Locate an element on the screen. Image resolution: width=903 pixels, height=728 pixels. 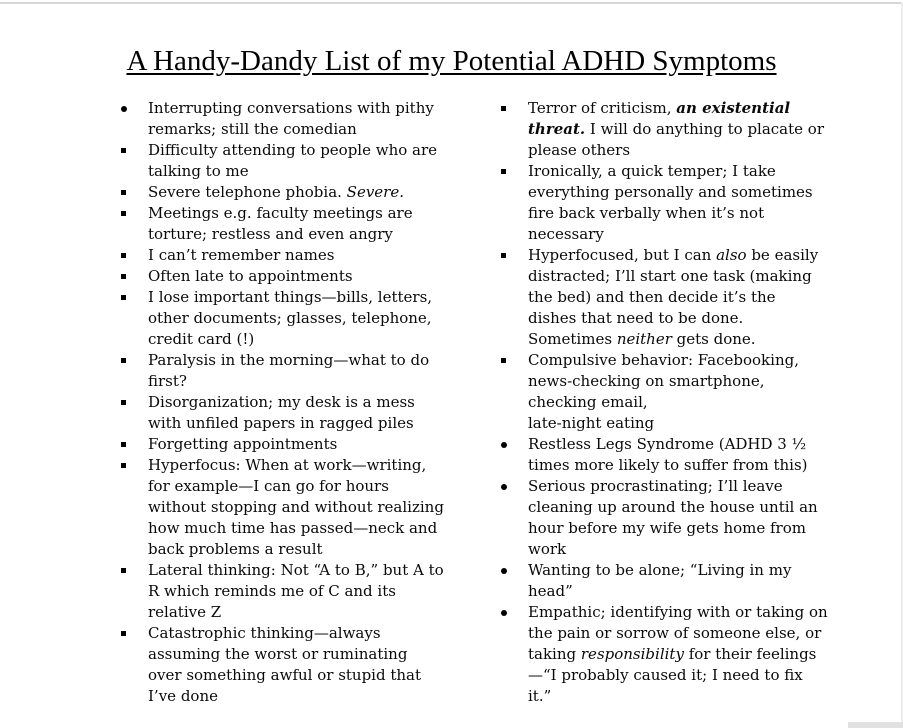
list-item: Severe telephone phobia. Severe. is located at coordinates (282, 192).